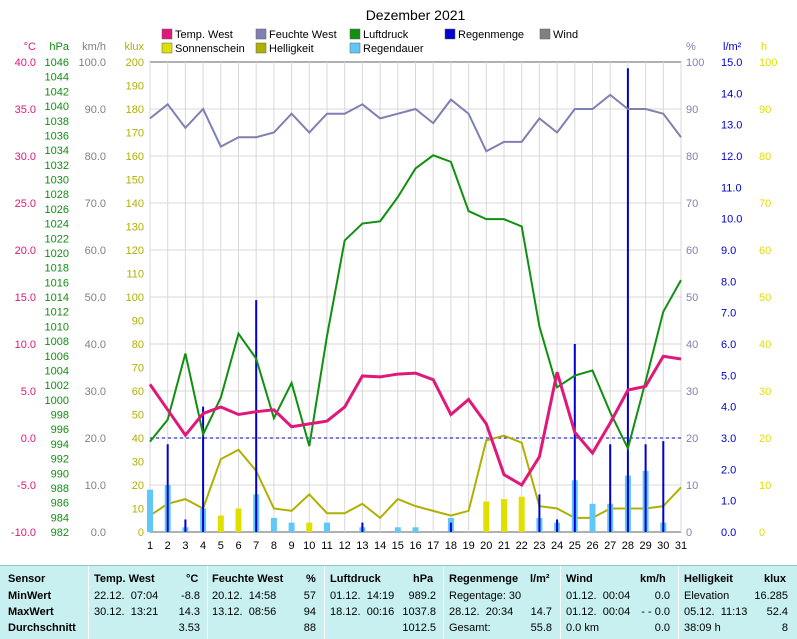 Image resolution: width=797 pixels, height=639 pixels. I want to click on light-unit: klux, so click(775, 579).